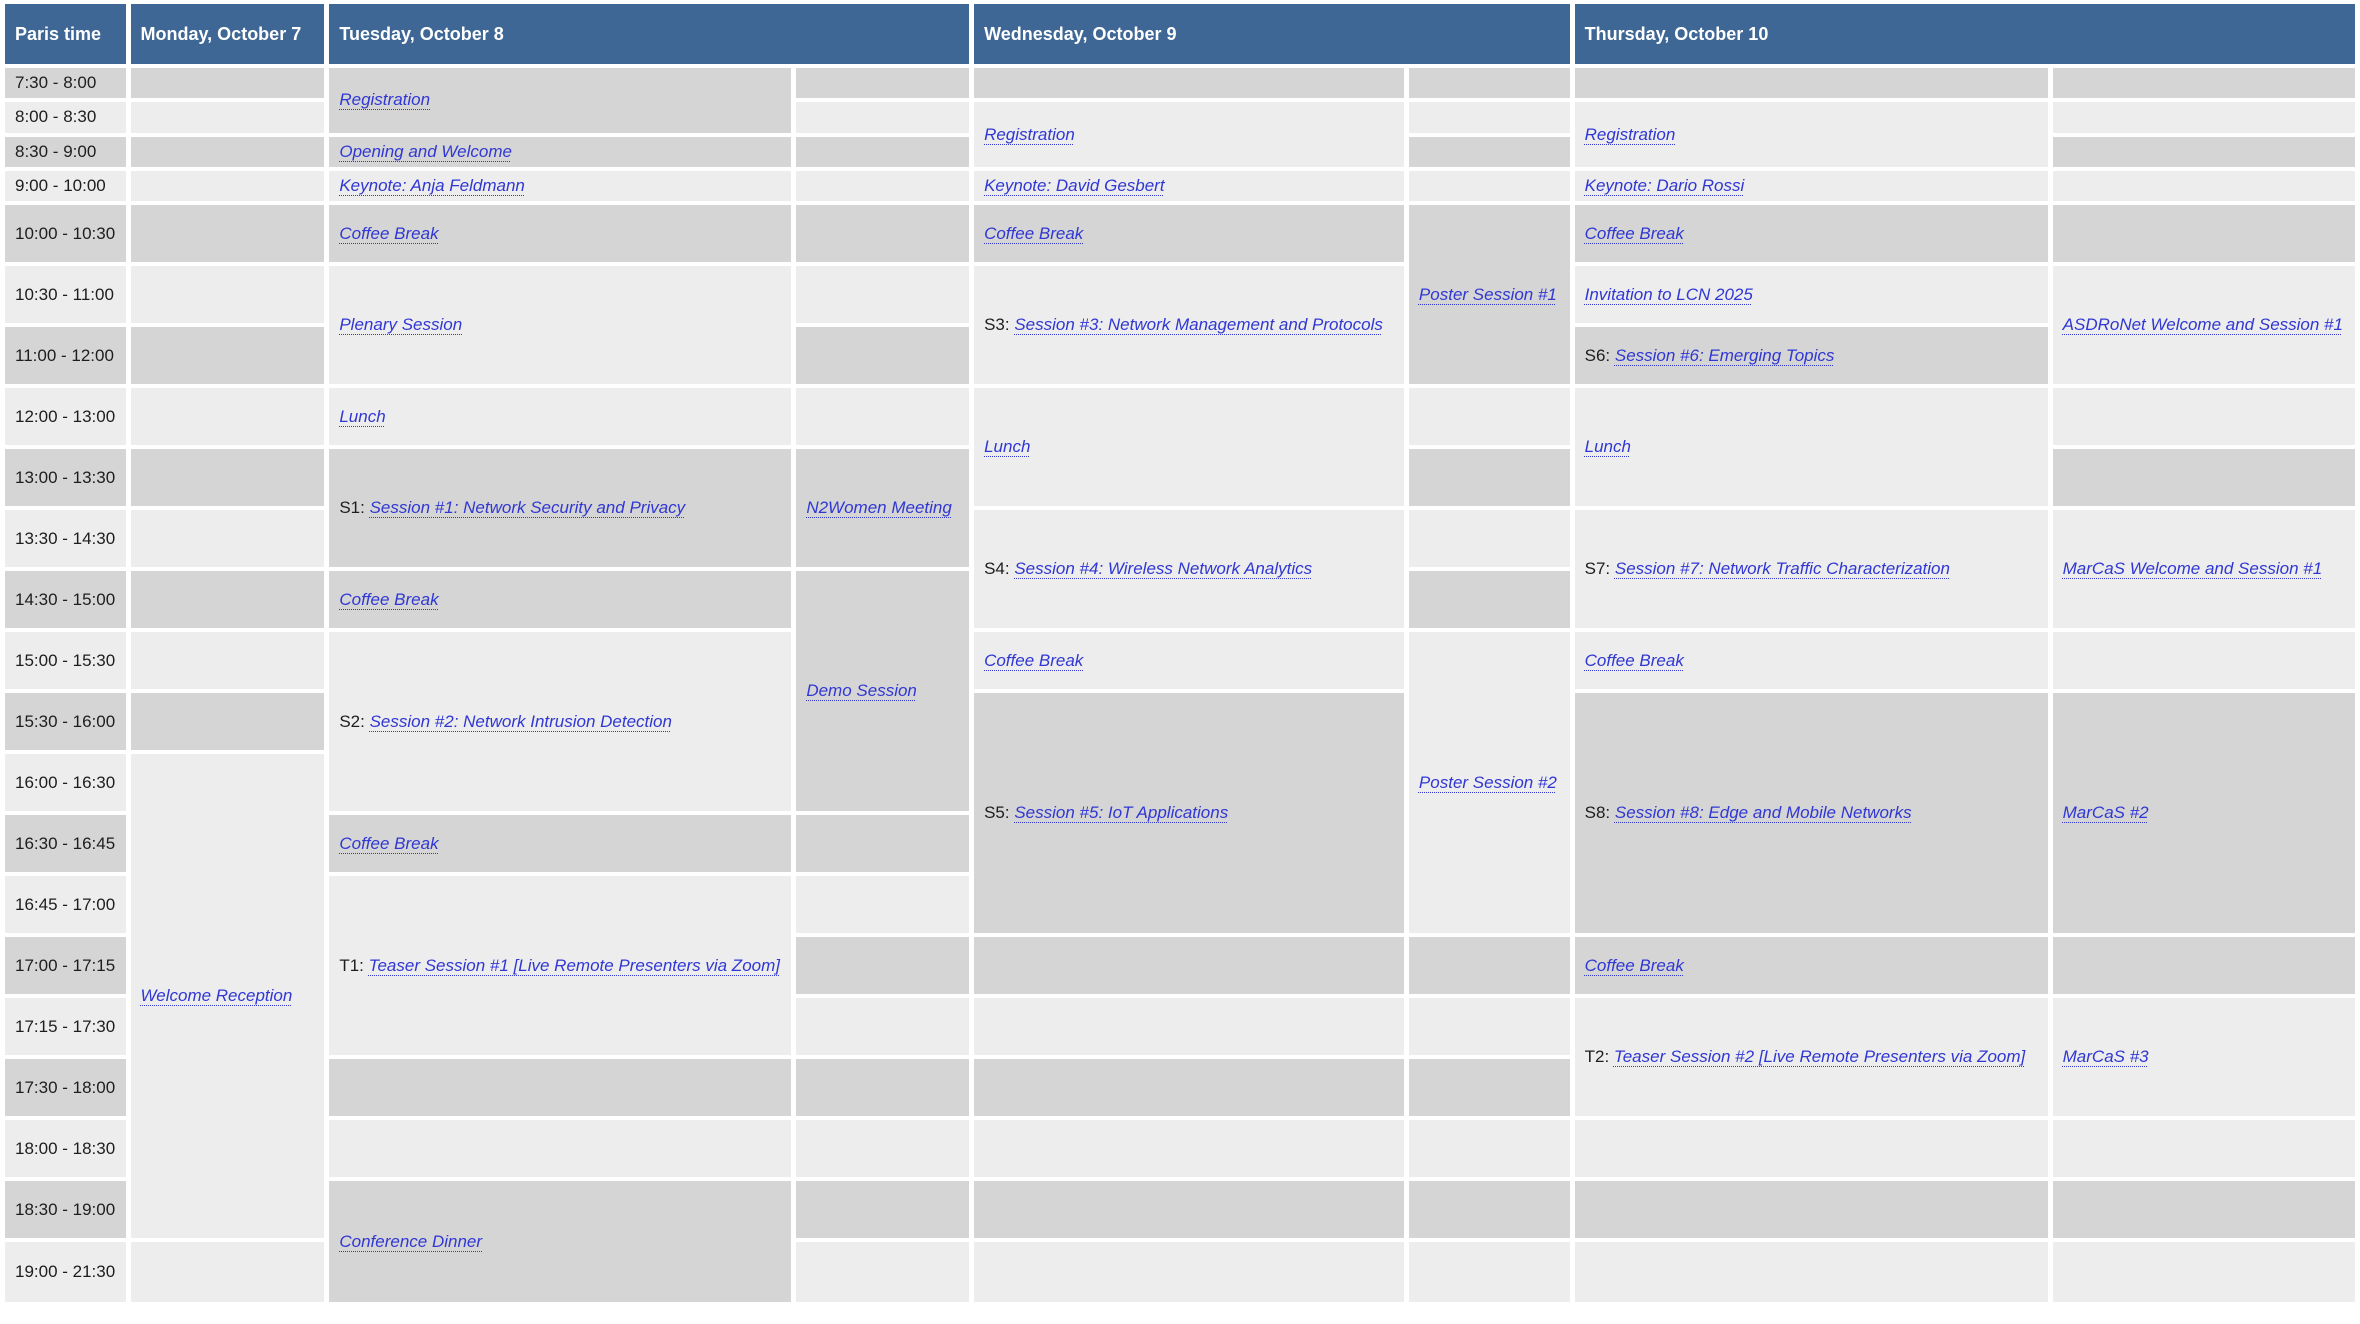 The image size is (2360, 1324). I want to click on event-link: Session #5: IoT Applications, so click(1121, 813).